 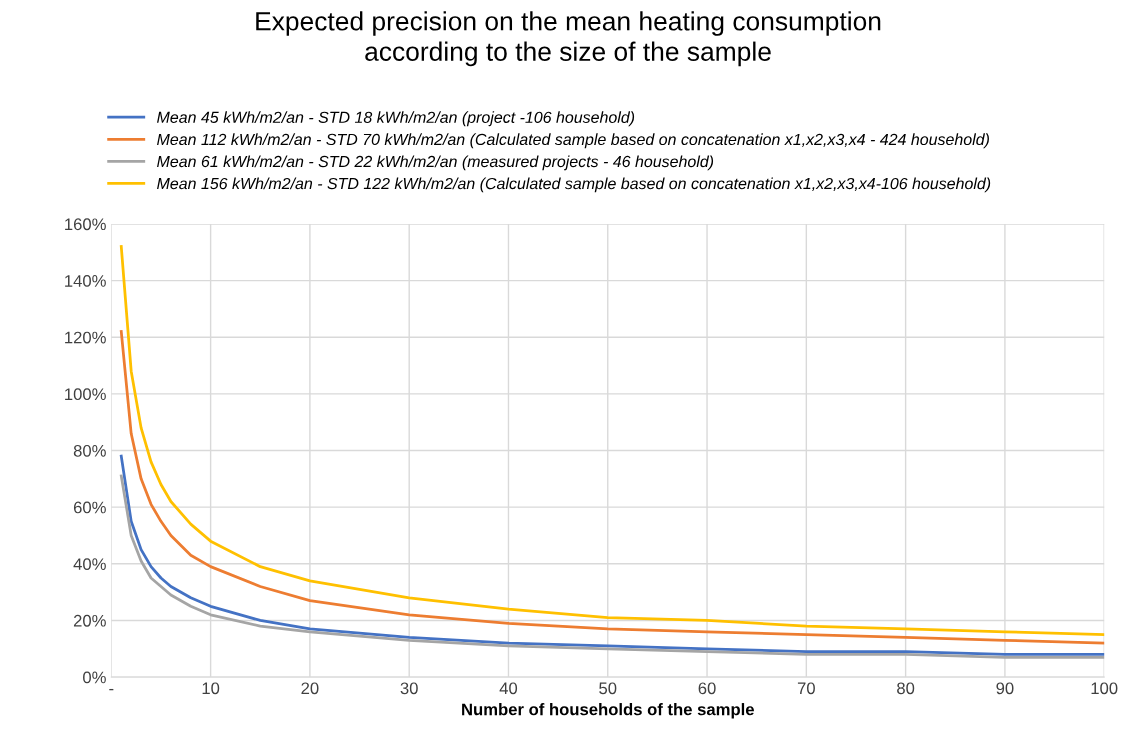 What do you see at coordinates (608, 688) in the screenshot?
I see `x-tick-label: 50` at bounding box center [608, 688].